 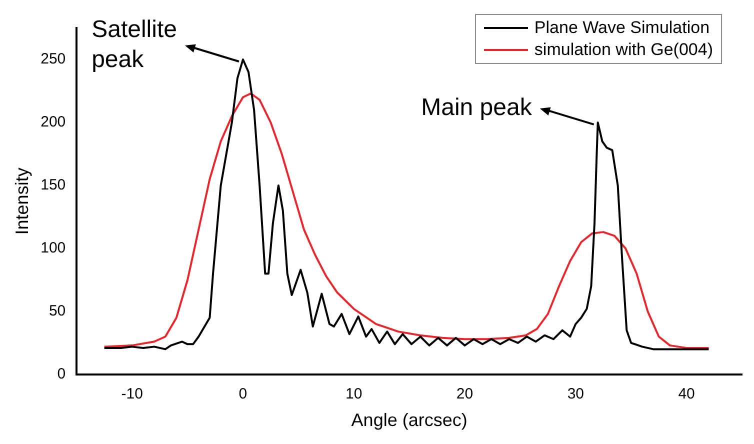 What do you see at coordinates (132, 394) in the screenshot?
I see `x-tick-label: -10` at bounding box center [132, 394].